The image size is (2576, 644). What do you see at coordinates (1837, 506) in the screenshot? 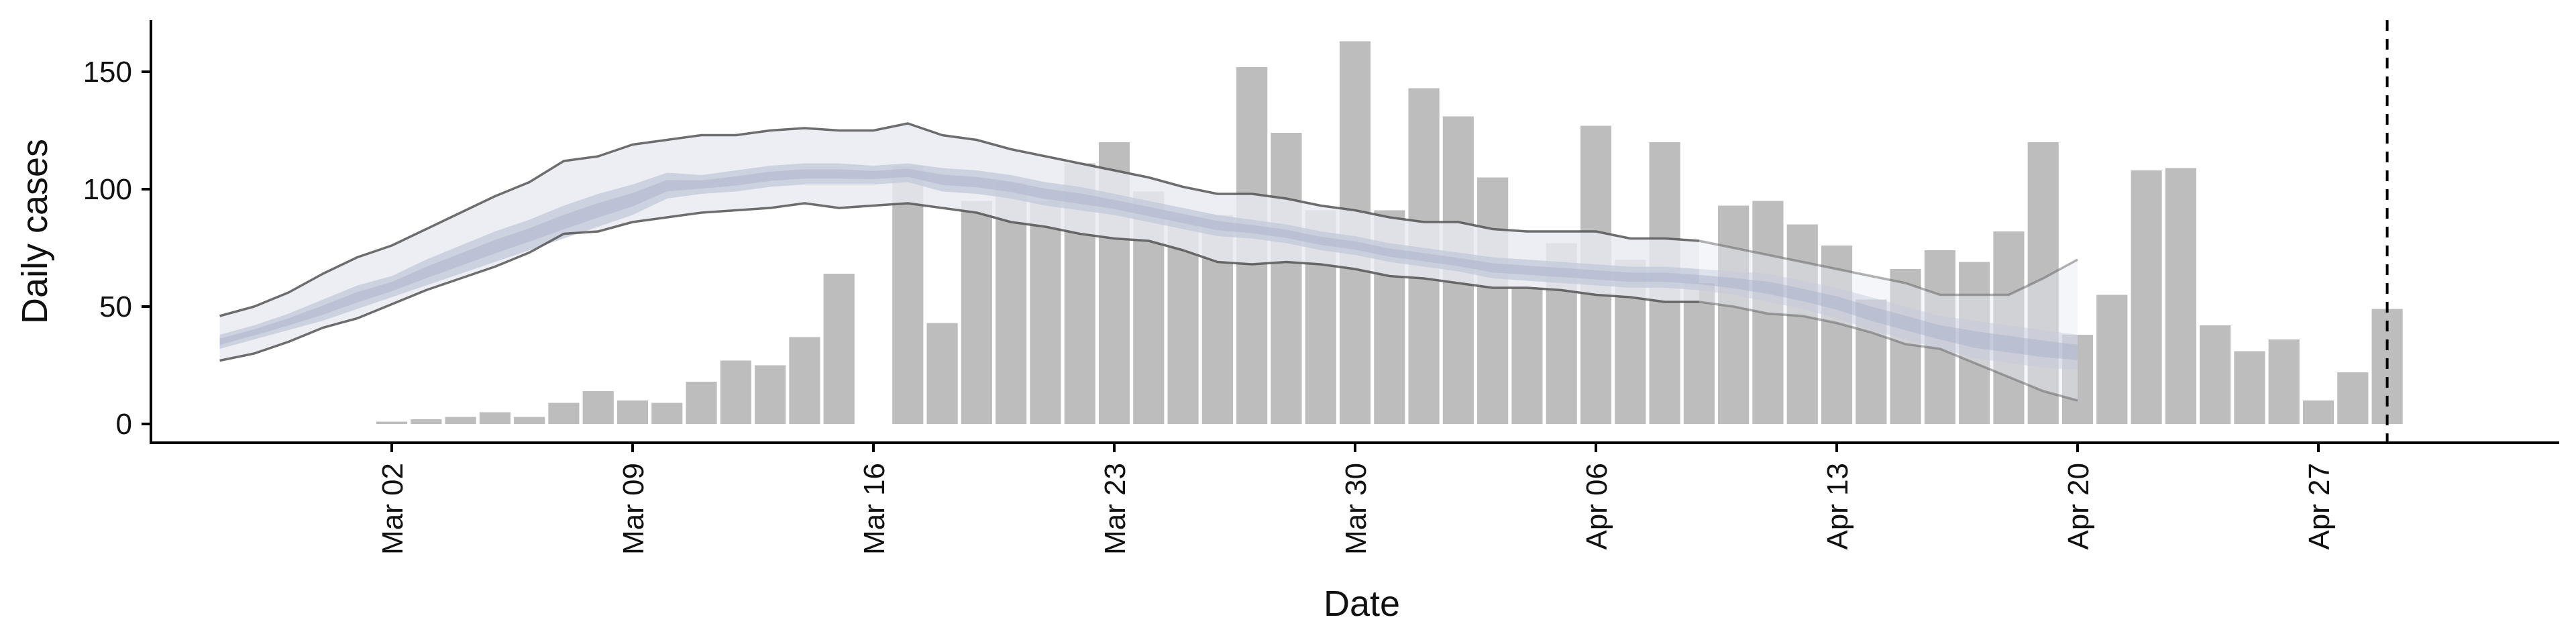
I see `x-tick-label: Apr 13` at bounding box center [1837, 506].